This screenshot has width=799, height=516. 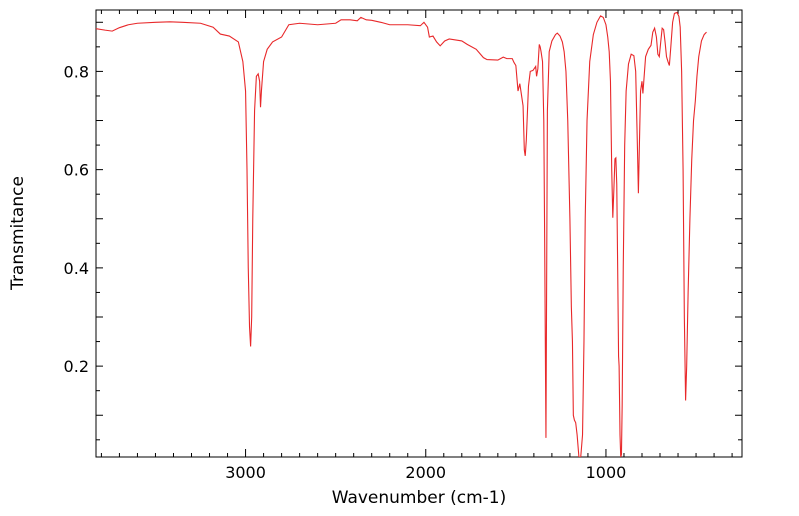 What do you see at coordinates (76, 268) in the screenshot?
I see `y-tick-label: 0.4` at bounding box center [76, 268].